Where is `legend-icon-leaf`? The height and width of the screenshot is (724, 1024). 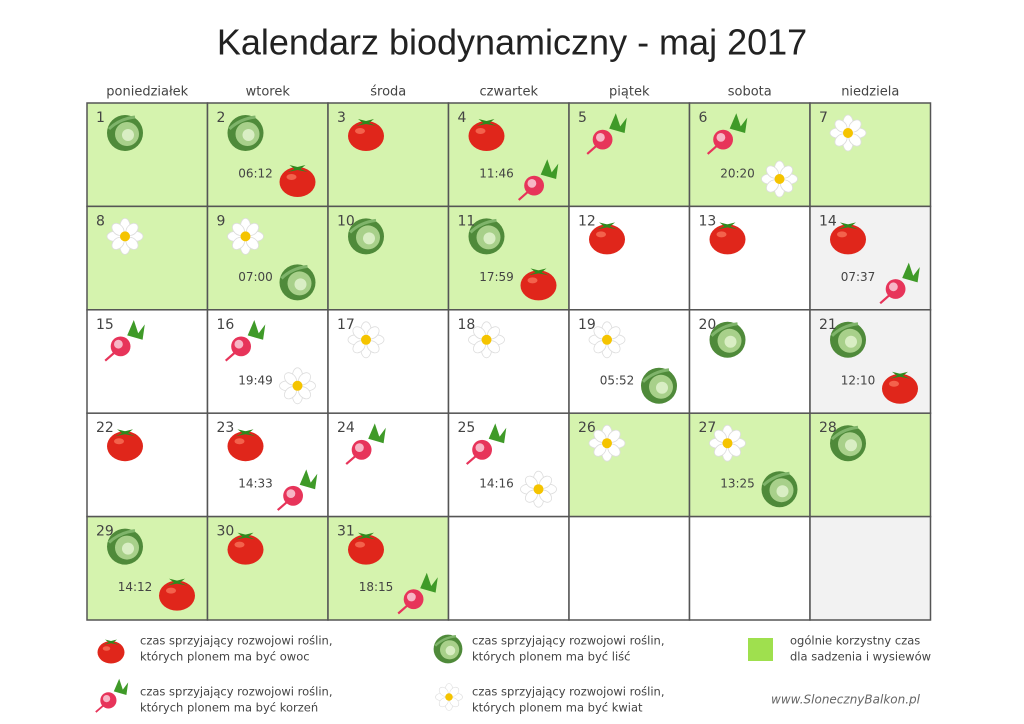 legend-icon-leaf is located at coordinates (448, 649).